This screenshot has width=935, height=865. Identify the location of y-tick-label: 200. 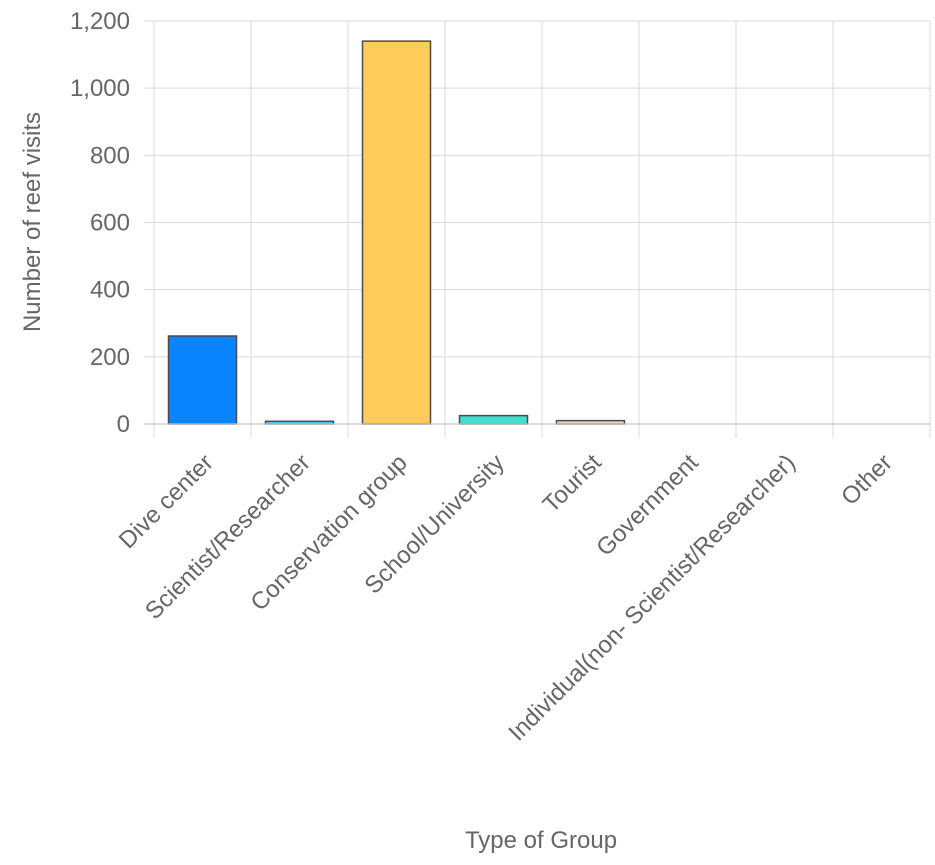
(110, 357).